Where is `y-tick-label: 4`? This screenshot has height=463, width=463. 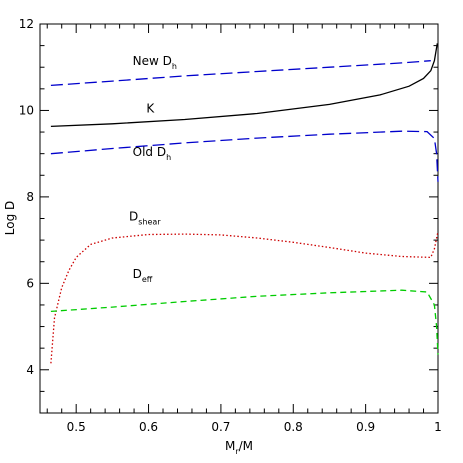
y-tick-label: 4 is located at coordinates (30, 370).